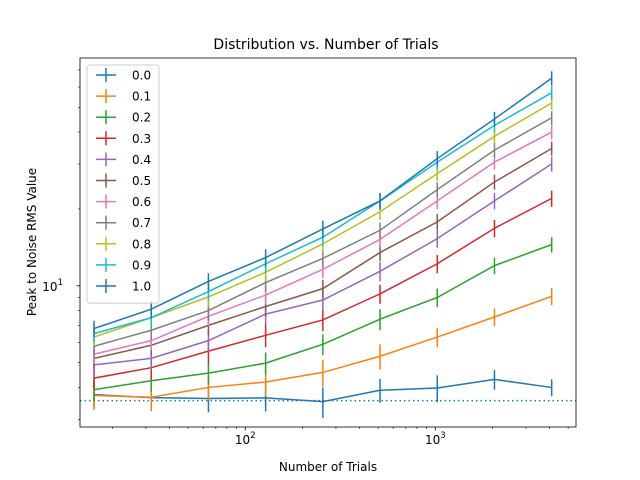 The width and height of the screenshot is (640, 480). I want to click on legend-entry: 0.6, so click(123, 201).